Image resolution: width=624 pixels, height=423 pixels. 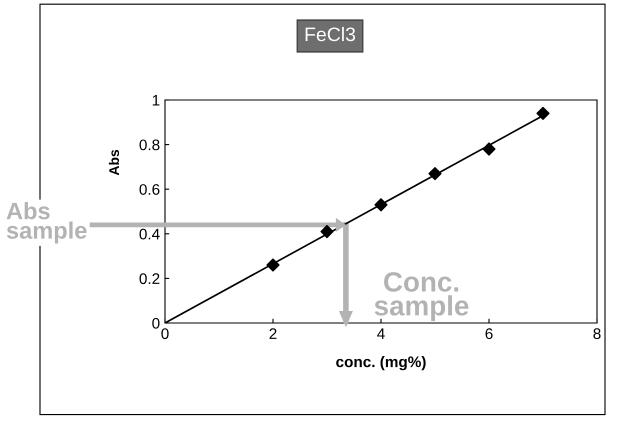 What do you see at coordinates (150, 189) in the screenshot?
I see `y-tick-label: 0.6` at bounding box center [150, 189].